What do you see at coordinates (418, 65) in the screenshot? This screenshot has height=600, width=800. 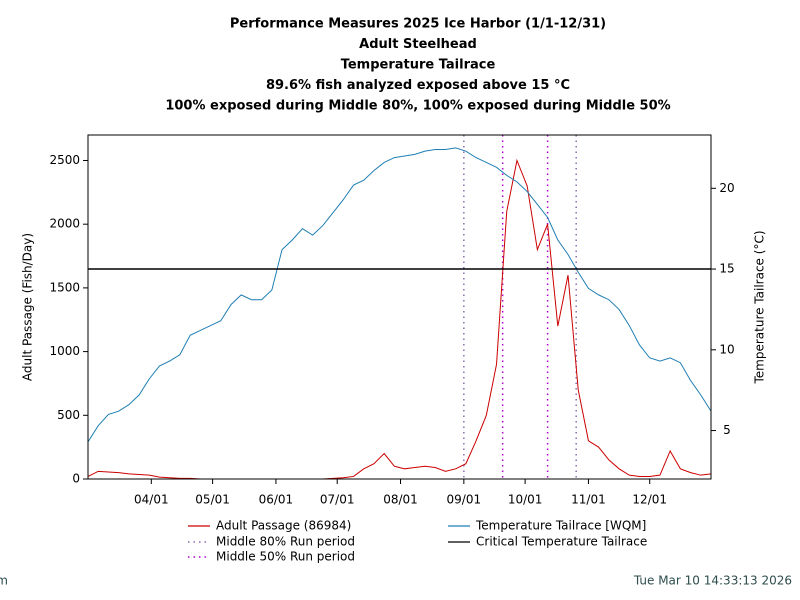 I see `chart-title: Temperature Tailrace` at bounding box center [418, 65].